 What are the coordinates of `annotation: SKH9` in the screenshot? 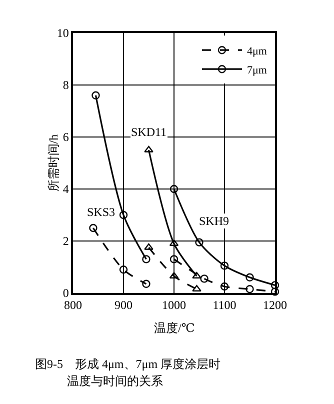 It's located at (214, 221).